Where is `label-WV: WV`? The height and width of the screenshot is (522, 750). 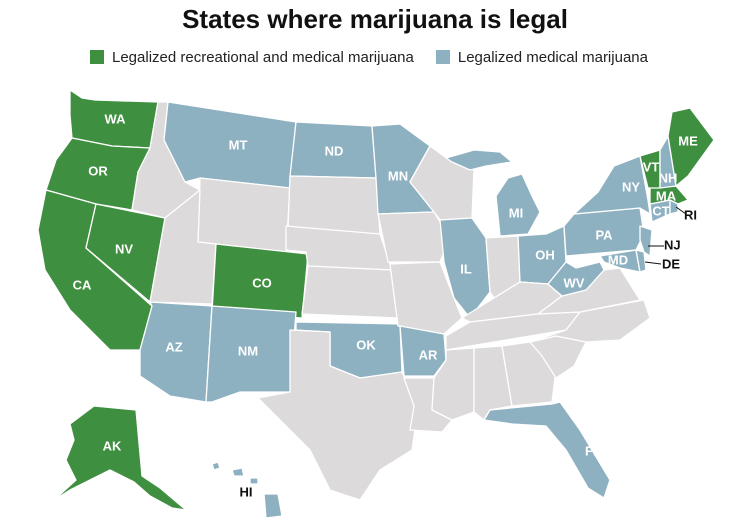
label-WV: WV is located at coordinates (574, 282).